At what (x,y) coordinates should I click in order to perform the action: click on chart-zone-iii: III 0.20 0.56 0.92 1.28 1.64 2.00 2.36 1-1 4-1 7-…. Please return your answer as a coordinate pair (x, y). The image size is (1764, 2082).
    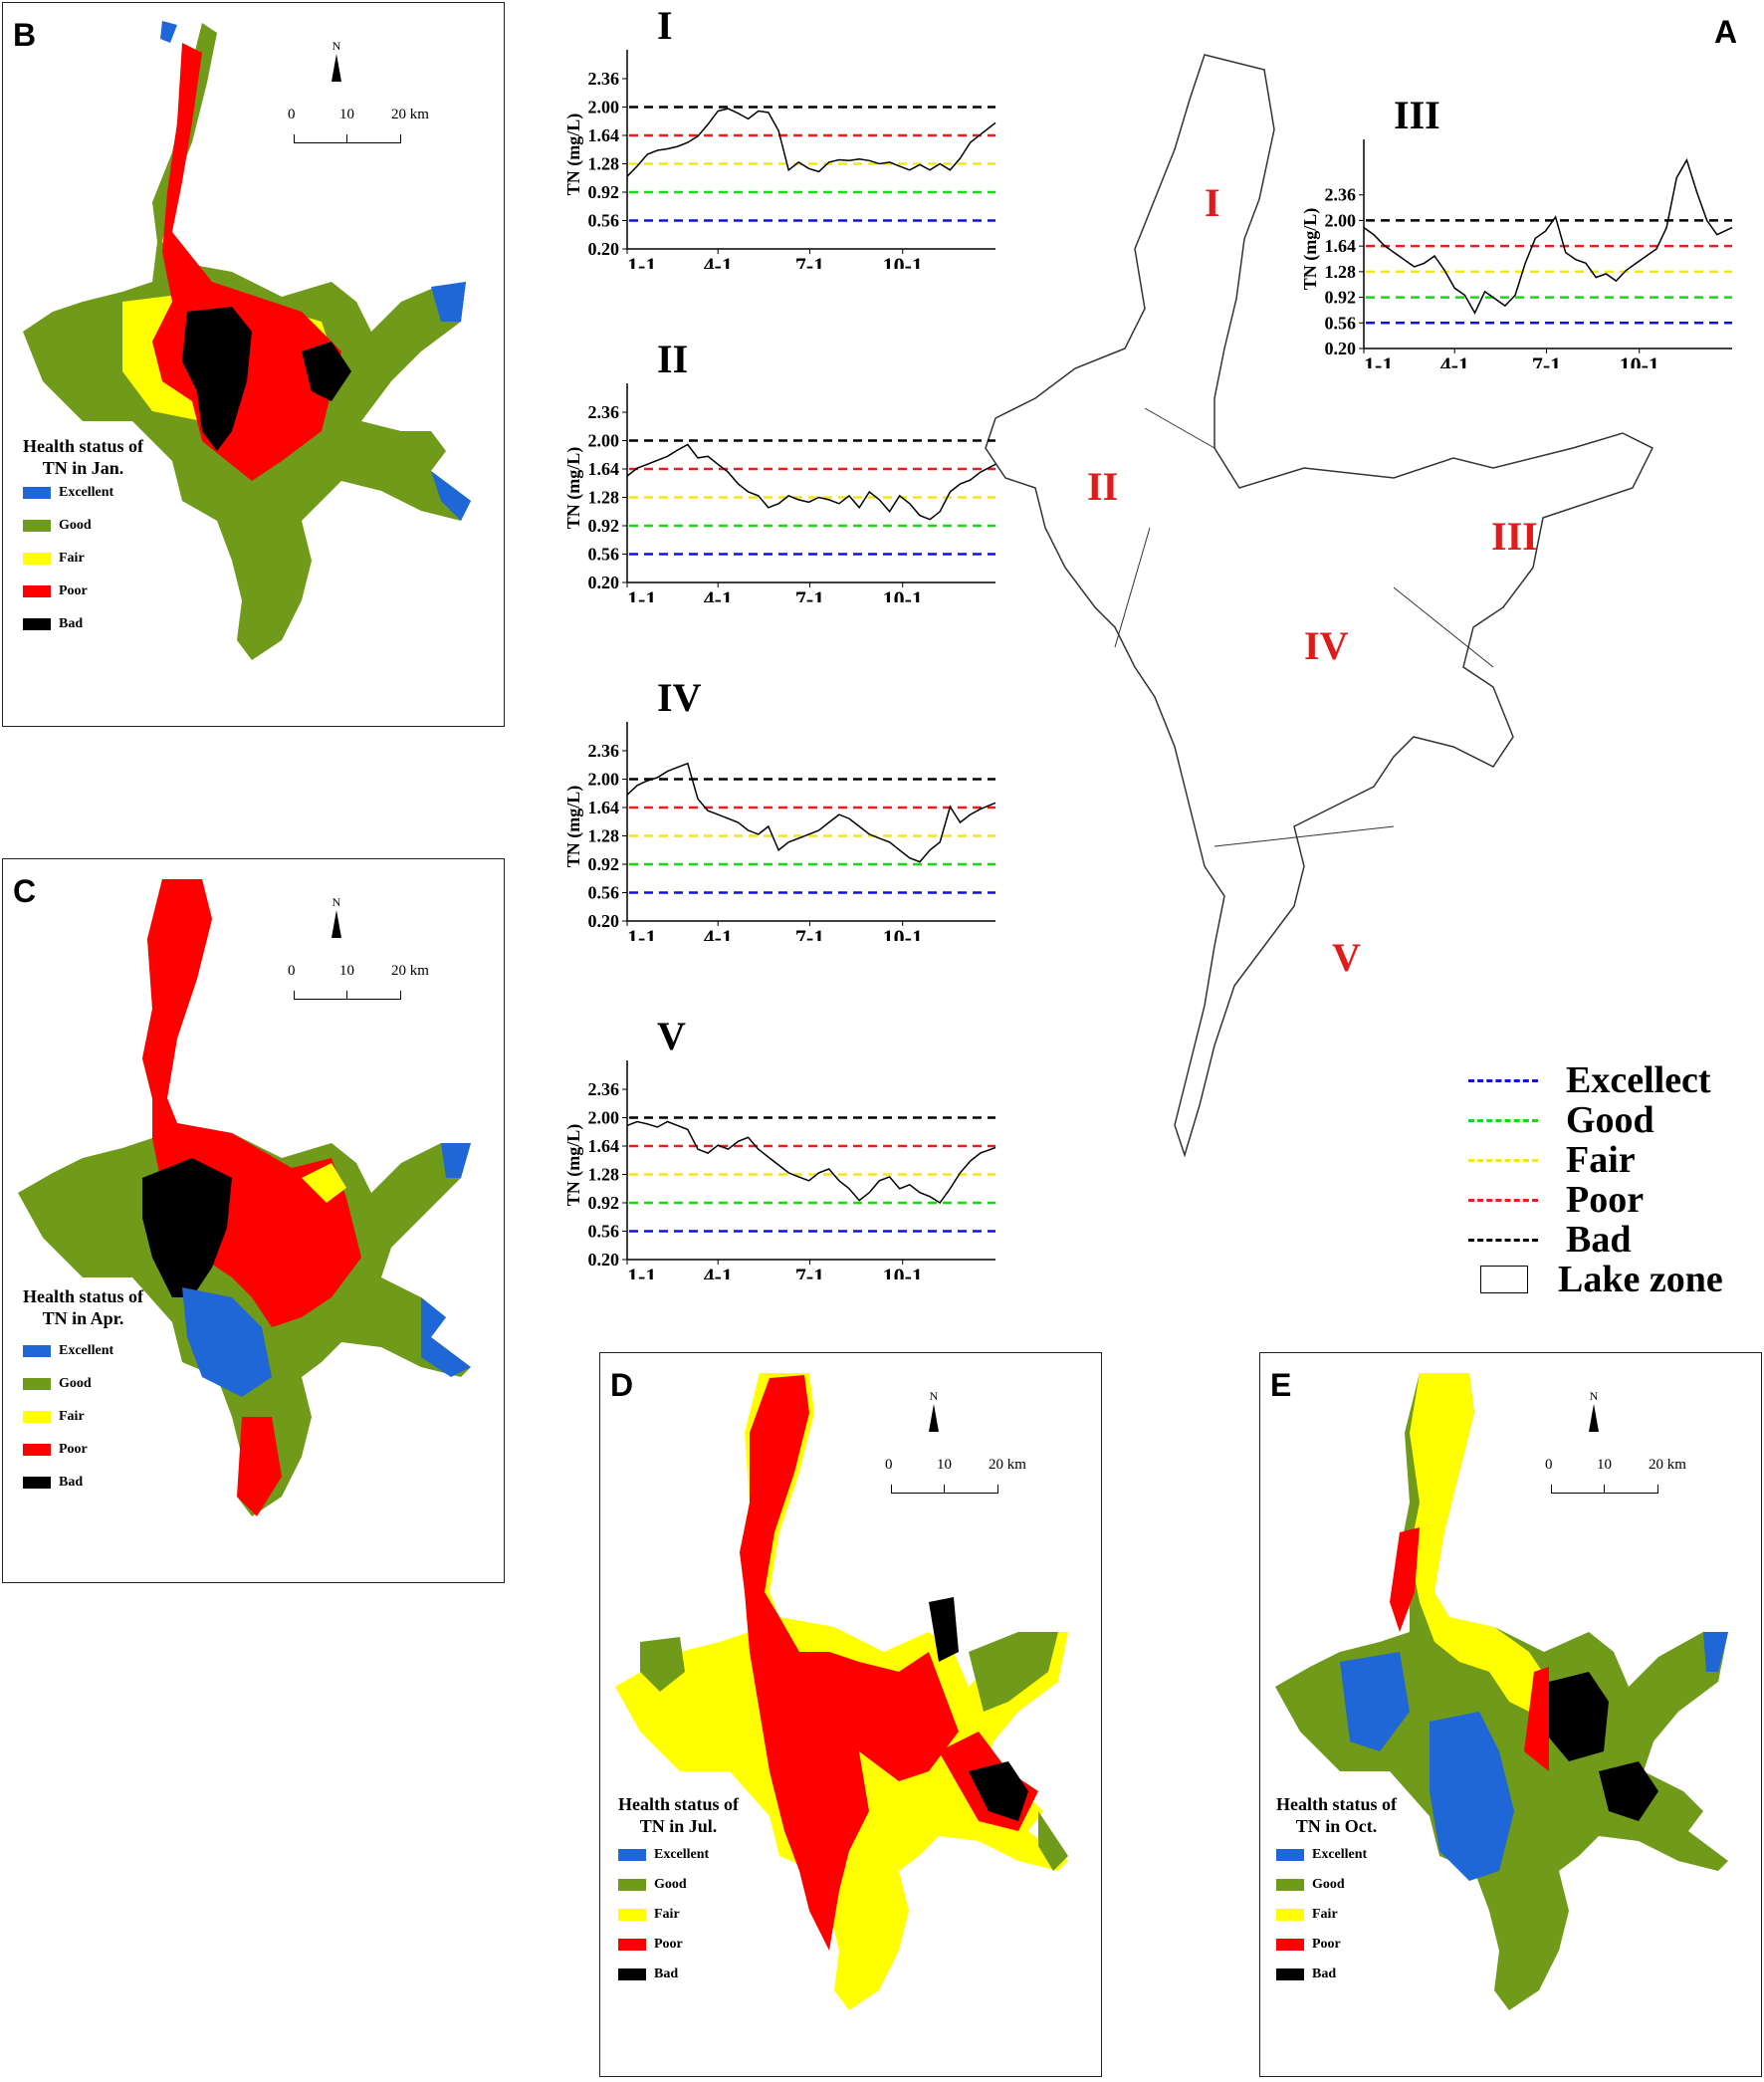
    Looking at the image, I should click on (1518, 233).